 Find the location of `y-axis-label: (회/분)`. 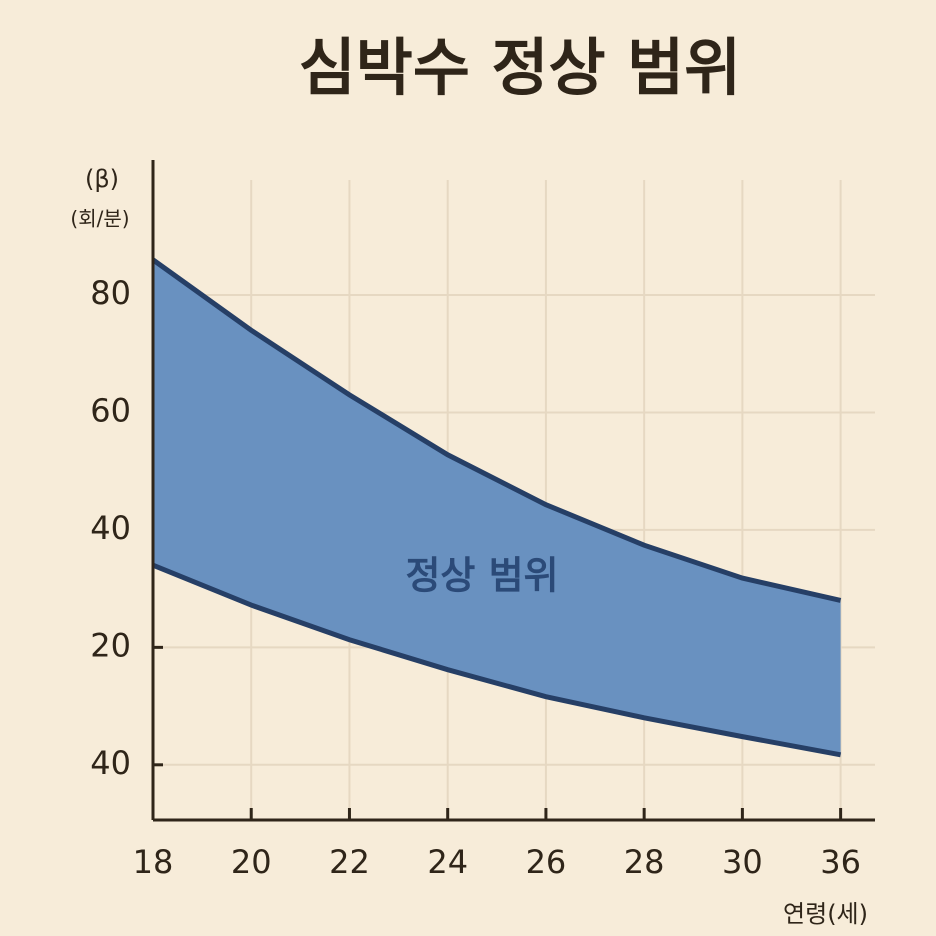

y-axis-label: (회/분) is located at coordinates (99, 219).